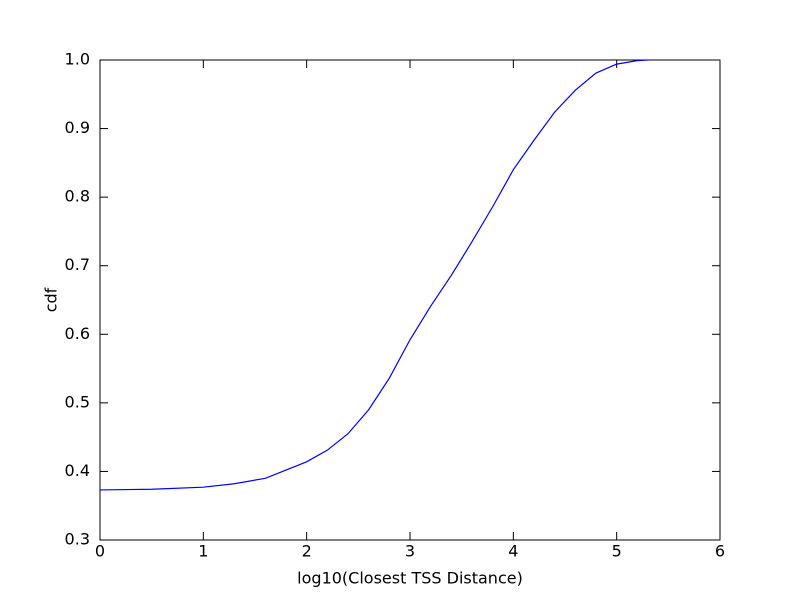 This screenshot has width=800, height=600. Describe the element at coordinates (307, 551) in the screenshot. I see `x-tick-label: 2` at that location.